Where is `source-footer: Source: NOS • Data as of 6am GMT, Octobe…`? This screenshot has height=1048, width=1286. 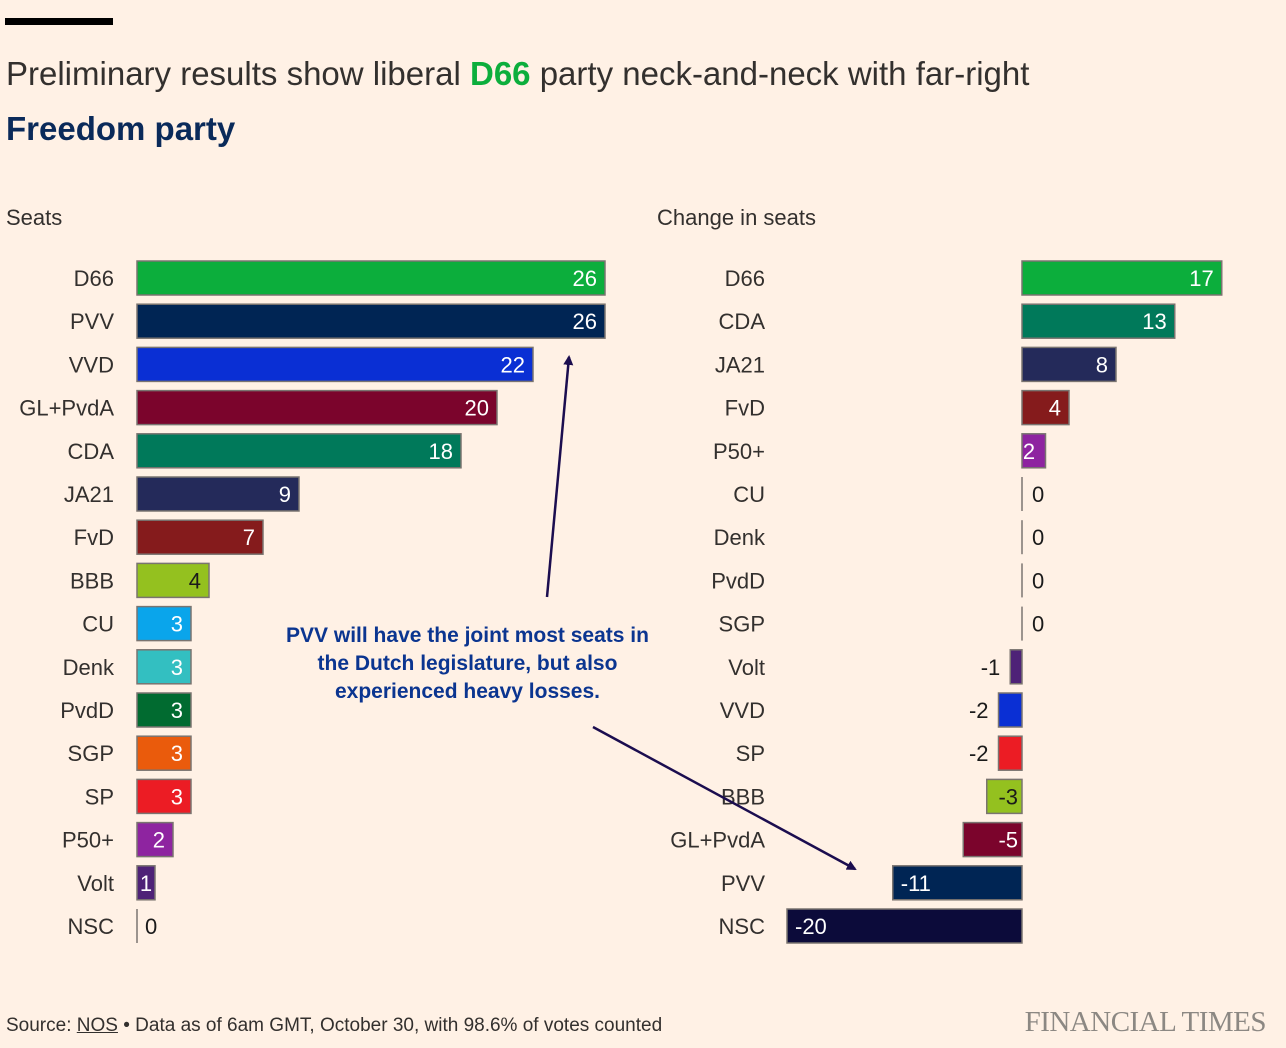 source-footer: Source: NOS • Data as of 6am GMT, Octobe… is located at coordinates (334, 1026).